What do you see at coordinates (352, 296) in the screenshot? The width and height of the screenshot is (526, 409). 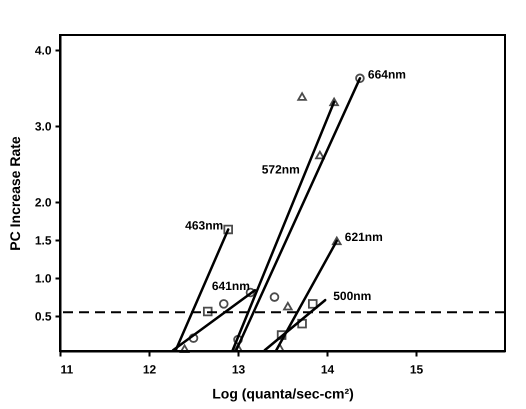 I see `annotation: 500nm` at bounding box center [352, 296].